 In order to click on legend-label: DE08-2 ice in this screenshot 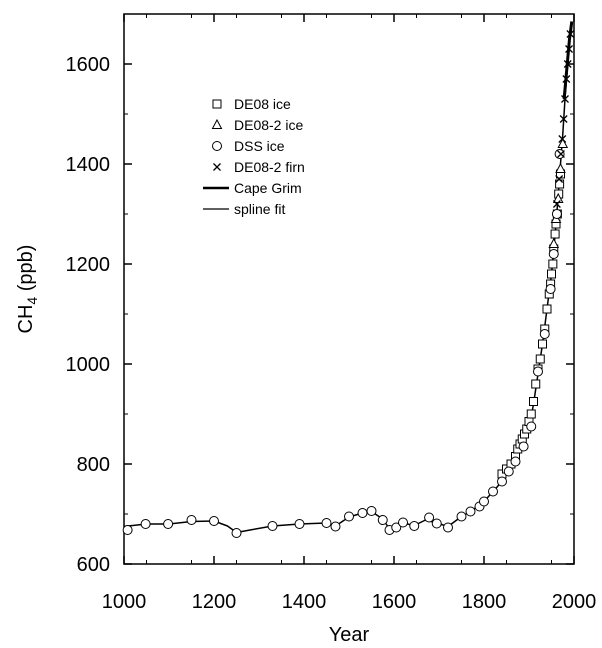, I will do `click(268, 125)`.